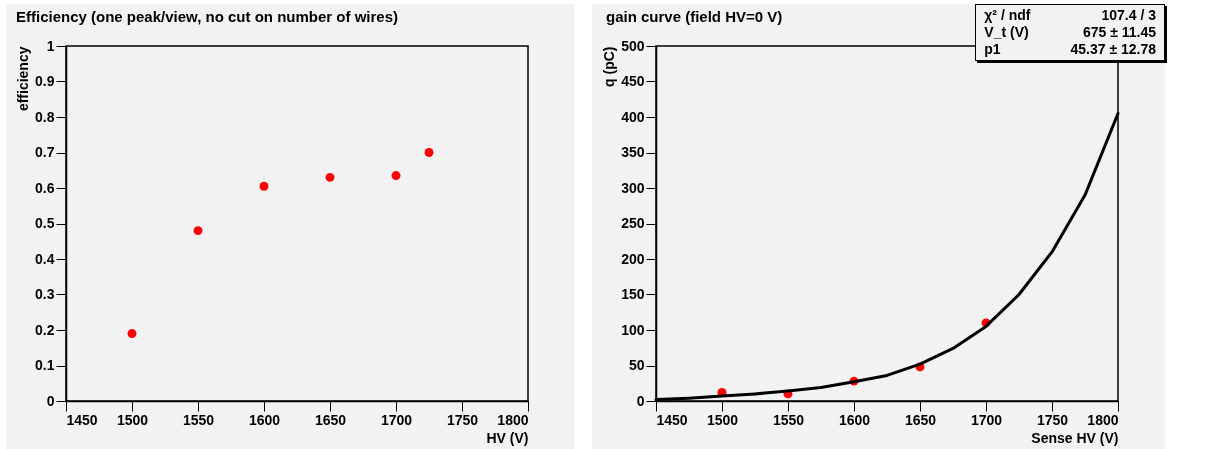 This screenshot has height=449, width=1227. What do you see at coordinates (50, 45) in the screenshot?
I see `y-tick-label: 1` at bounding box center [50, 45].